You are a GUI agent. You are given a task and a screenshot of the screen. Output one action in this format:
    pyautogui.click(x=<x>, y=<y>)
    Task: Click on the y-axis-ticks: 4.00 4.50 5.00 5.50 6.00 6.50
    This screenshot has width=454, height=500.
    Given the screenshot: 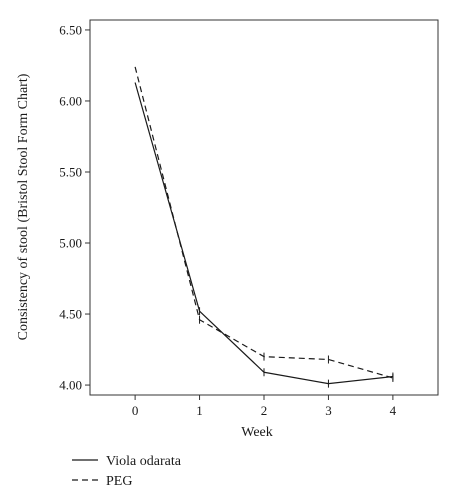 What is the action you would take?
    pyautogui.click(x=74, y=207)
    